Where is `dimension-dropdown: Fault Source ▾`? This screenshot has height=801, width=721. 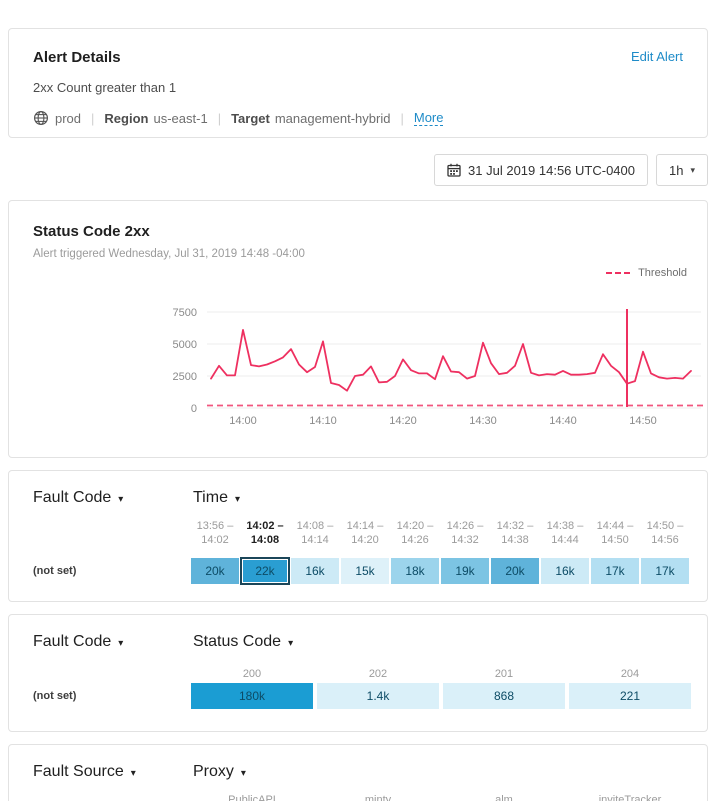 dimension-dropdown: Fault Source ▾ is located at coordinates (84, 772).